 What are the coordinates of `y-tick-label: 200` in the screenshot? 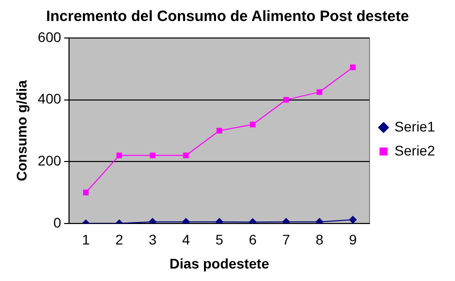 It's located at (50, 160).